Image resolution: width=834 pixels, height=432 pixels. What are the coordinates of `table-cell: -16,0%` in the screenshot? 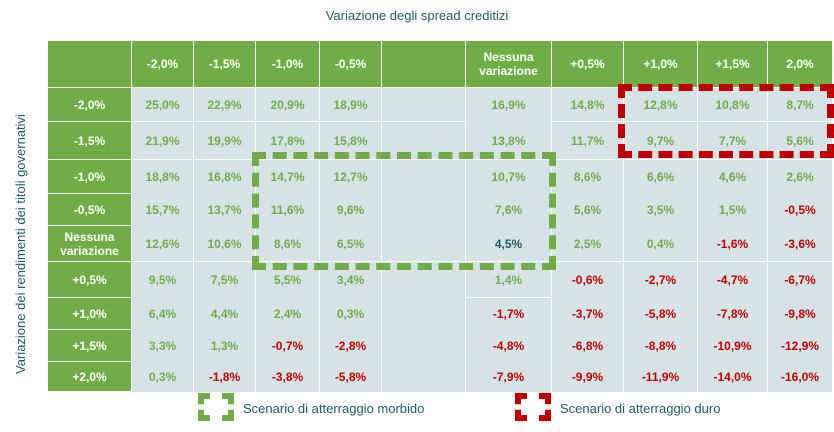 It's located at (800, 377).